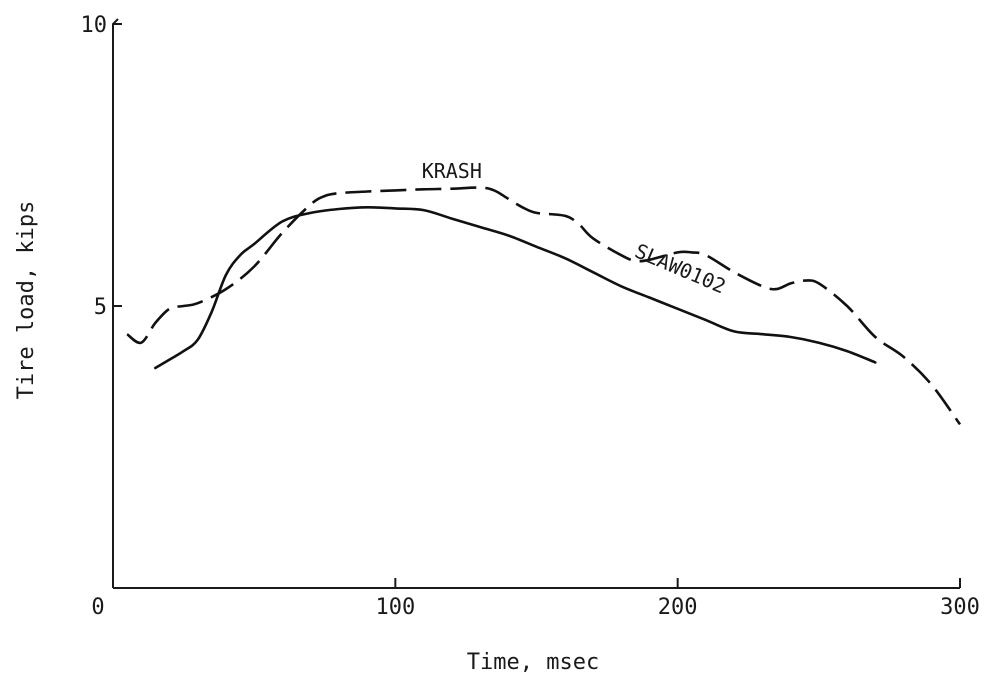 The image size is (991, 684). Describe the element at coordinates (960, 607) in the screenshot. I see `x-tick-label: 300` at that location.